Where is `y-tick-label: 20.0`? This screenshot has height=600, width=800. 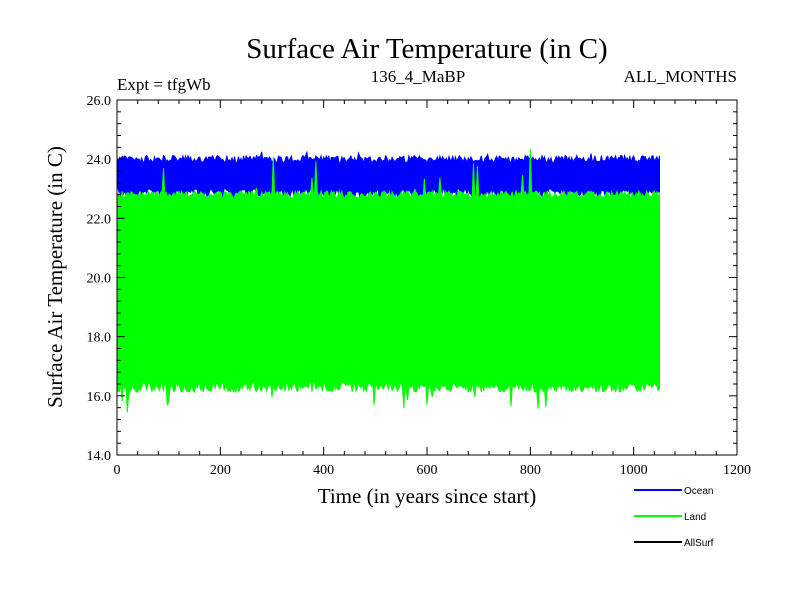 y-tick-label: 20.0 is located at coordinates (99, 279).